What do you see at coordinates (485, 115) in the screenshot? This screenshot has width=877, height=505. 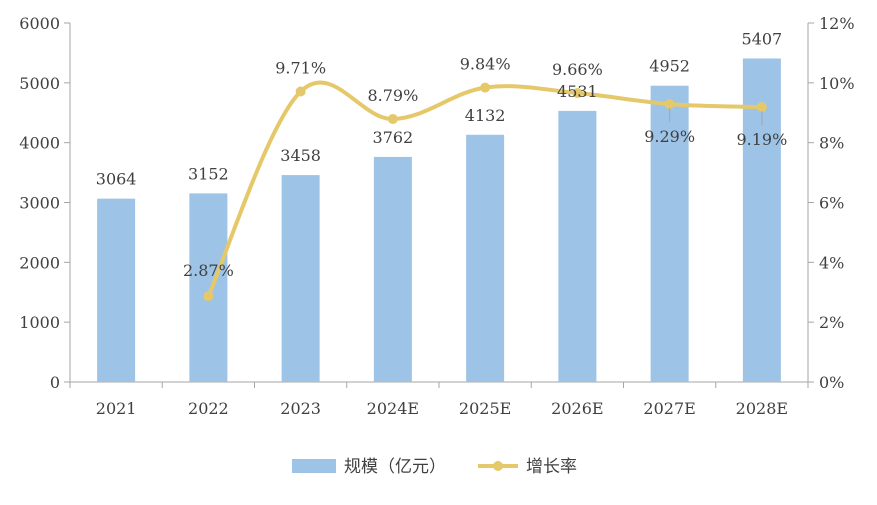 I see `bar-value-label: 4132` at bounding box center [485, 115].